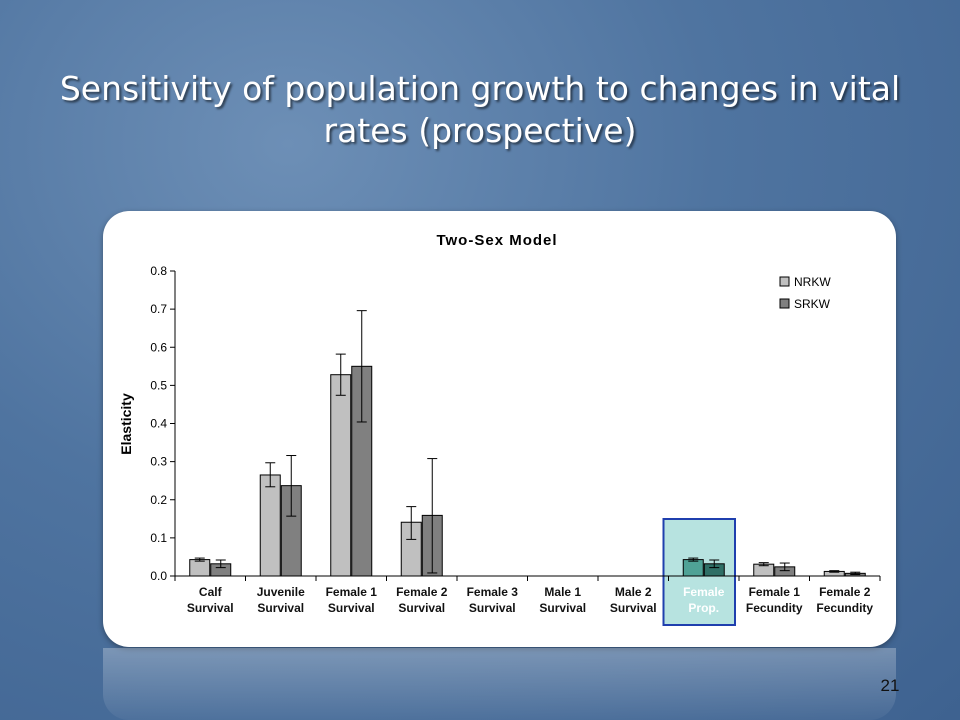  Describe the element at coordinates (562, 592) in the screenshot. I see `x-tick-label: Male 1` at that location.